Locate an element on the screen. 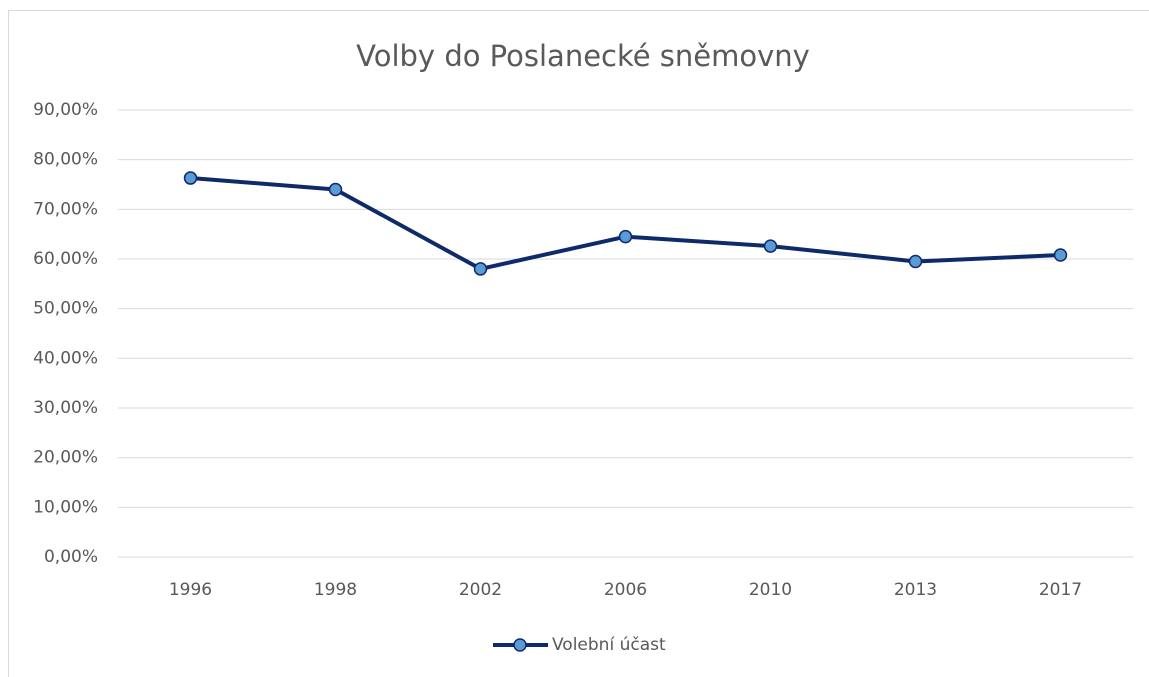 The height and width of the screenshot is (677, 1149). y-tick-label: 80,00% is located at coordinates (65, 160).